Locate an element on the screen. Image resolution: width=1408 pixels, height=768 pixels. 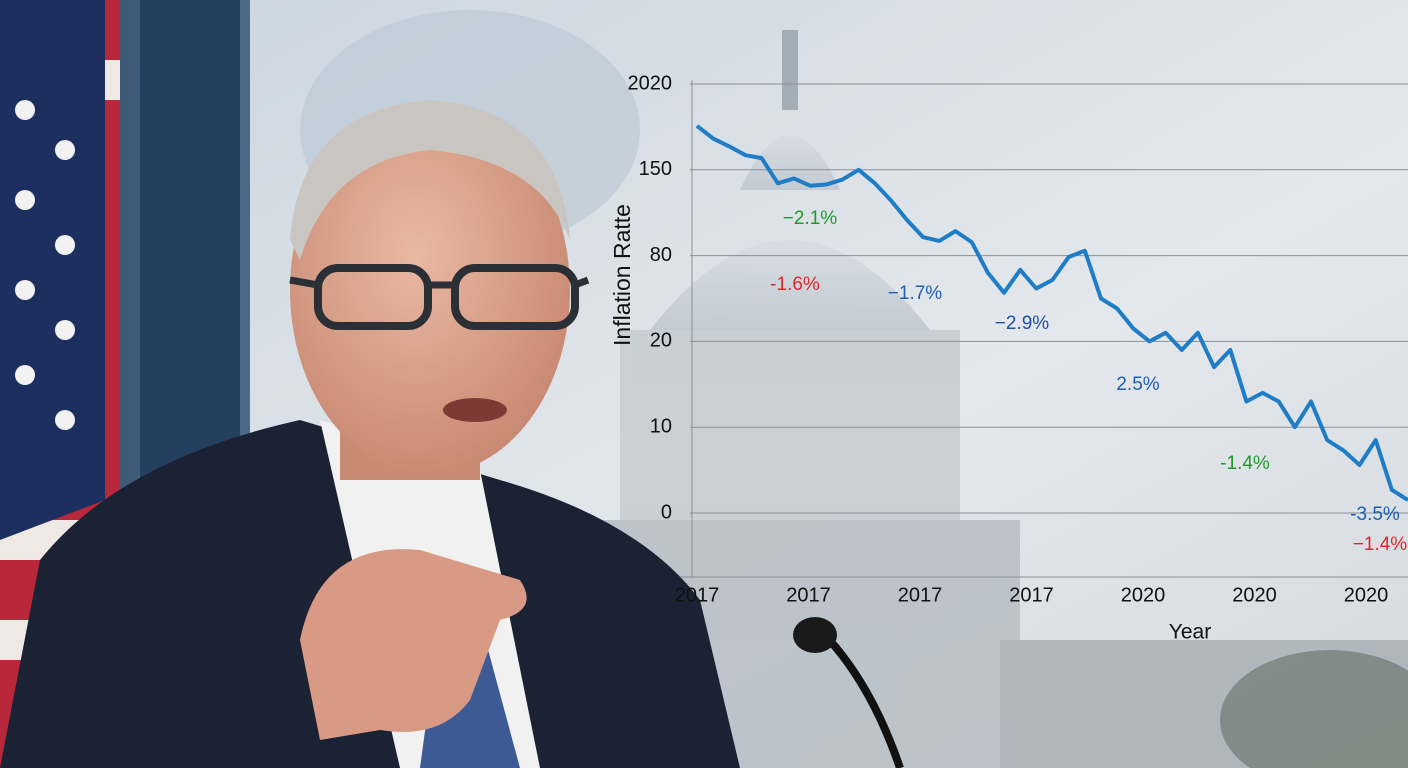
annotation: −2.9% is located at coordinates (1022, 323).